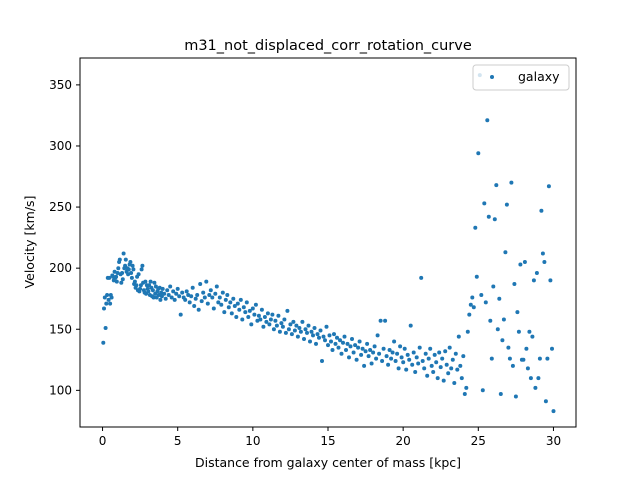 Image resolution: width=640 pixels, height=480 pixels. I want to click on x-tick-label: 25, so click(478, 441).